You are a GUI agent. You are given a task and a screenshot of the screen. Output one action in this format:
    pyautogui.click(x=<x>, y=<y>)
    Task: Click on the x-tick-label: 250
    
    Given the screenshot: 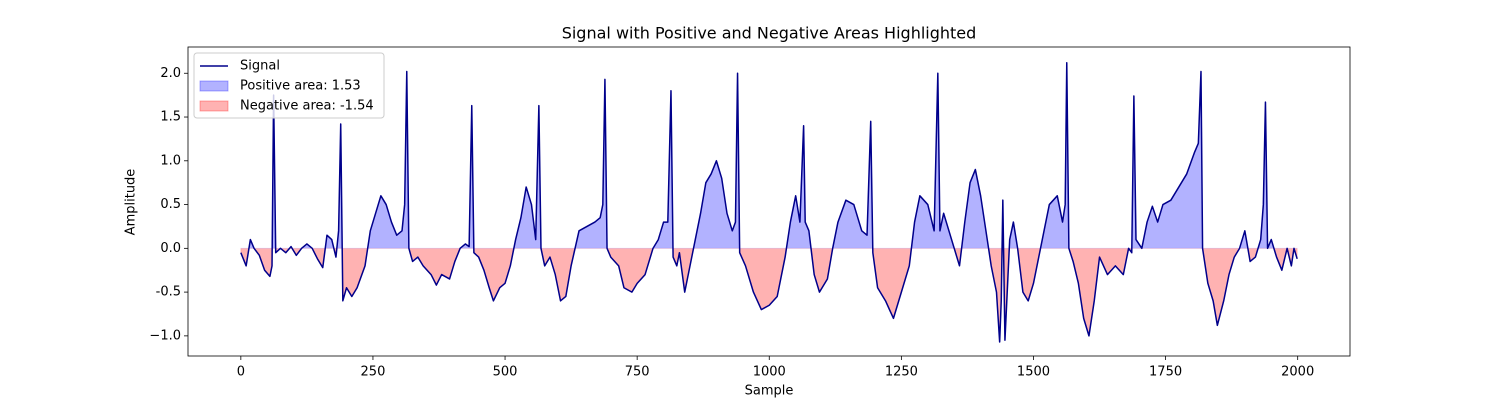 What is the action you would take?
    pyautogui.click(x=373, y=372)
    